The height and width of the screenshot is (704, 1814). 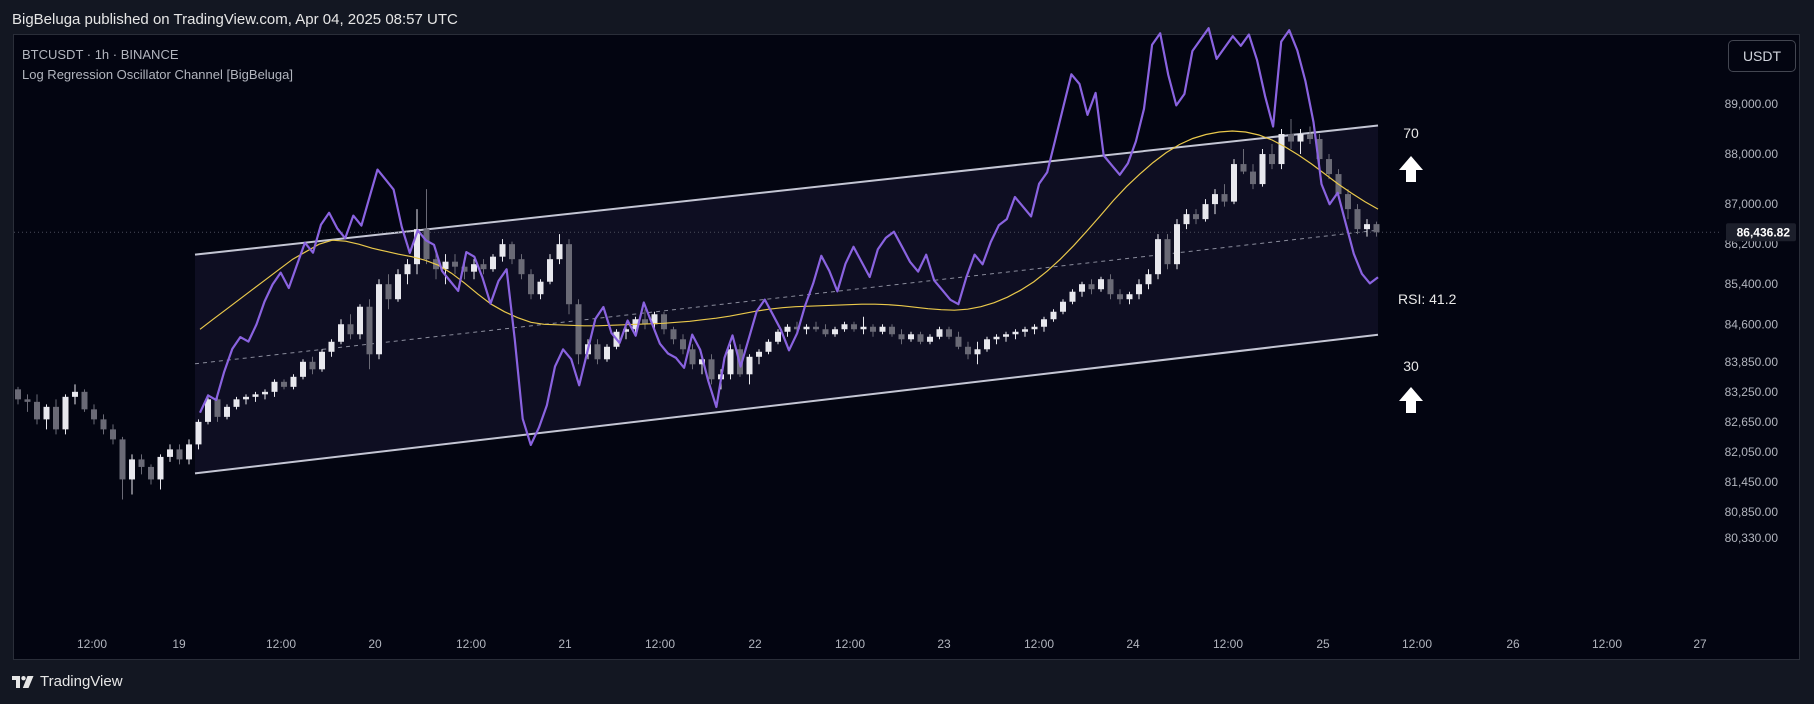 What do you see at coordinates (100, 54) in the screenshot?
I see `symbol-title: BTCUSDT · 1h · BINANCE` at bounding box center [100, 54].